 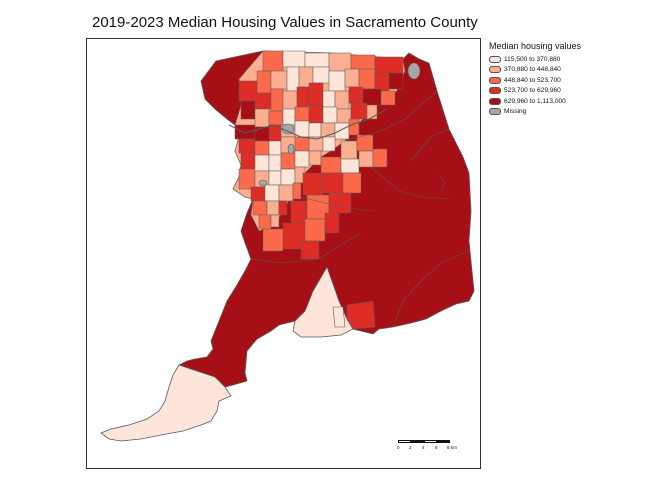 I want to click on scale-tick: 0, so click(x=398, y=447).